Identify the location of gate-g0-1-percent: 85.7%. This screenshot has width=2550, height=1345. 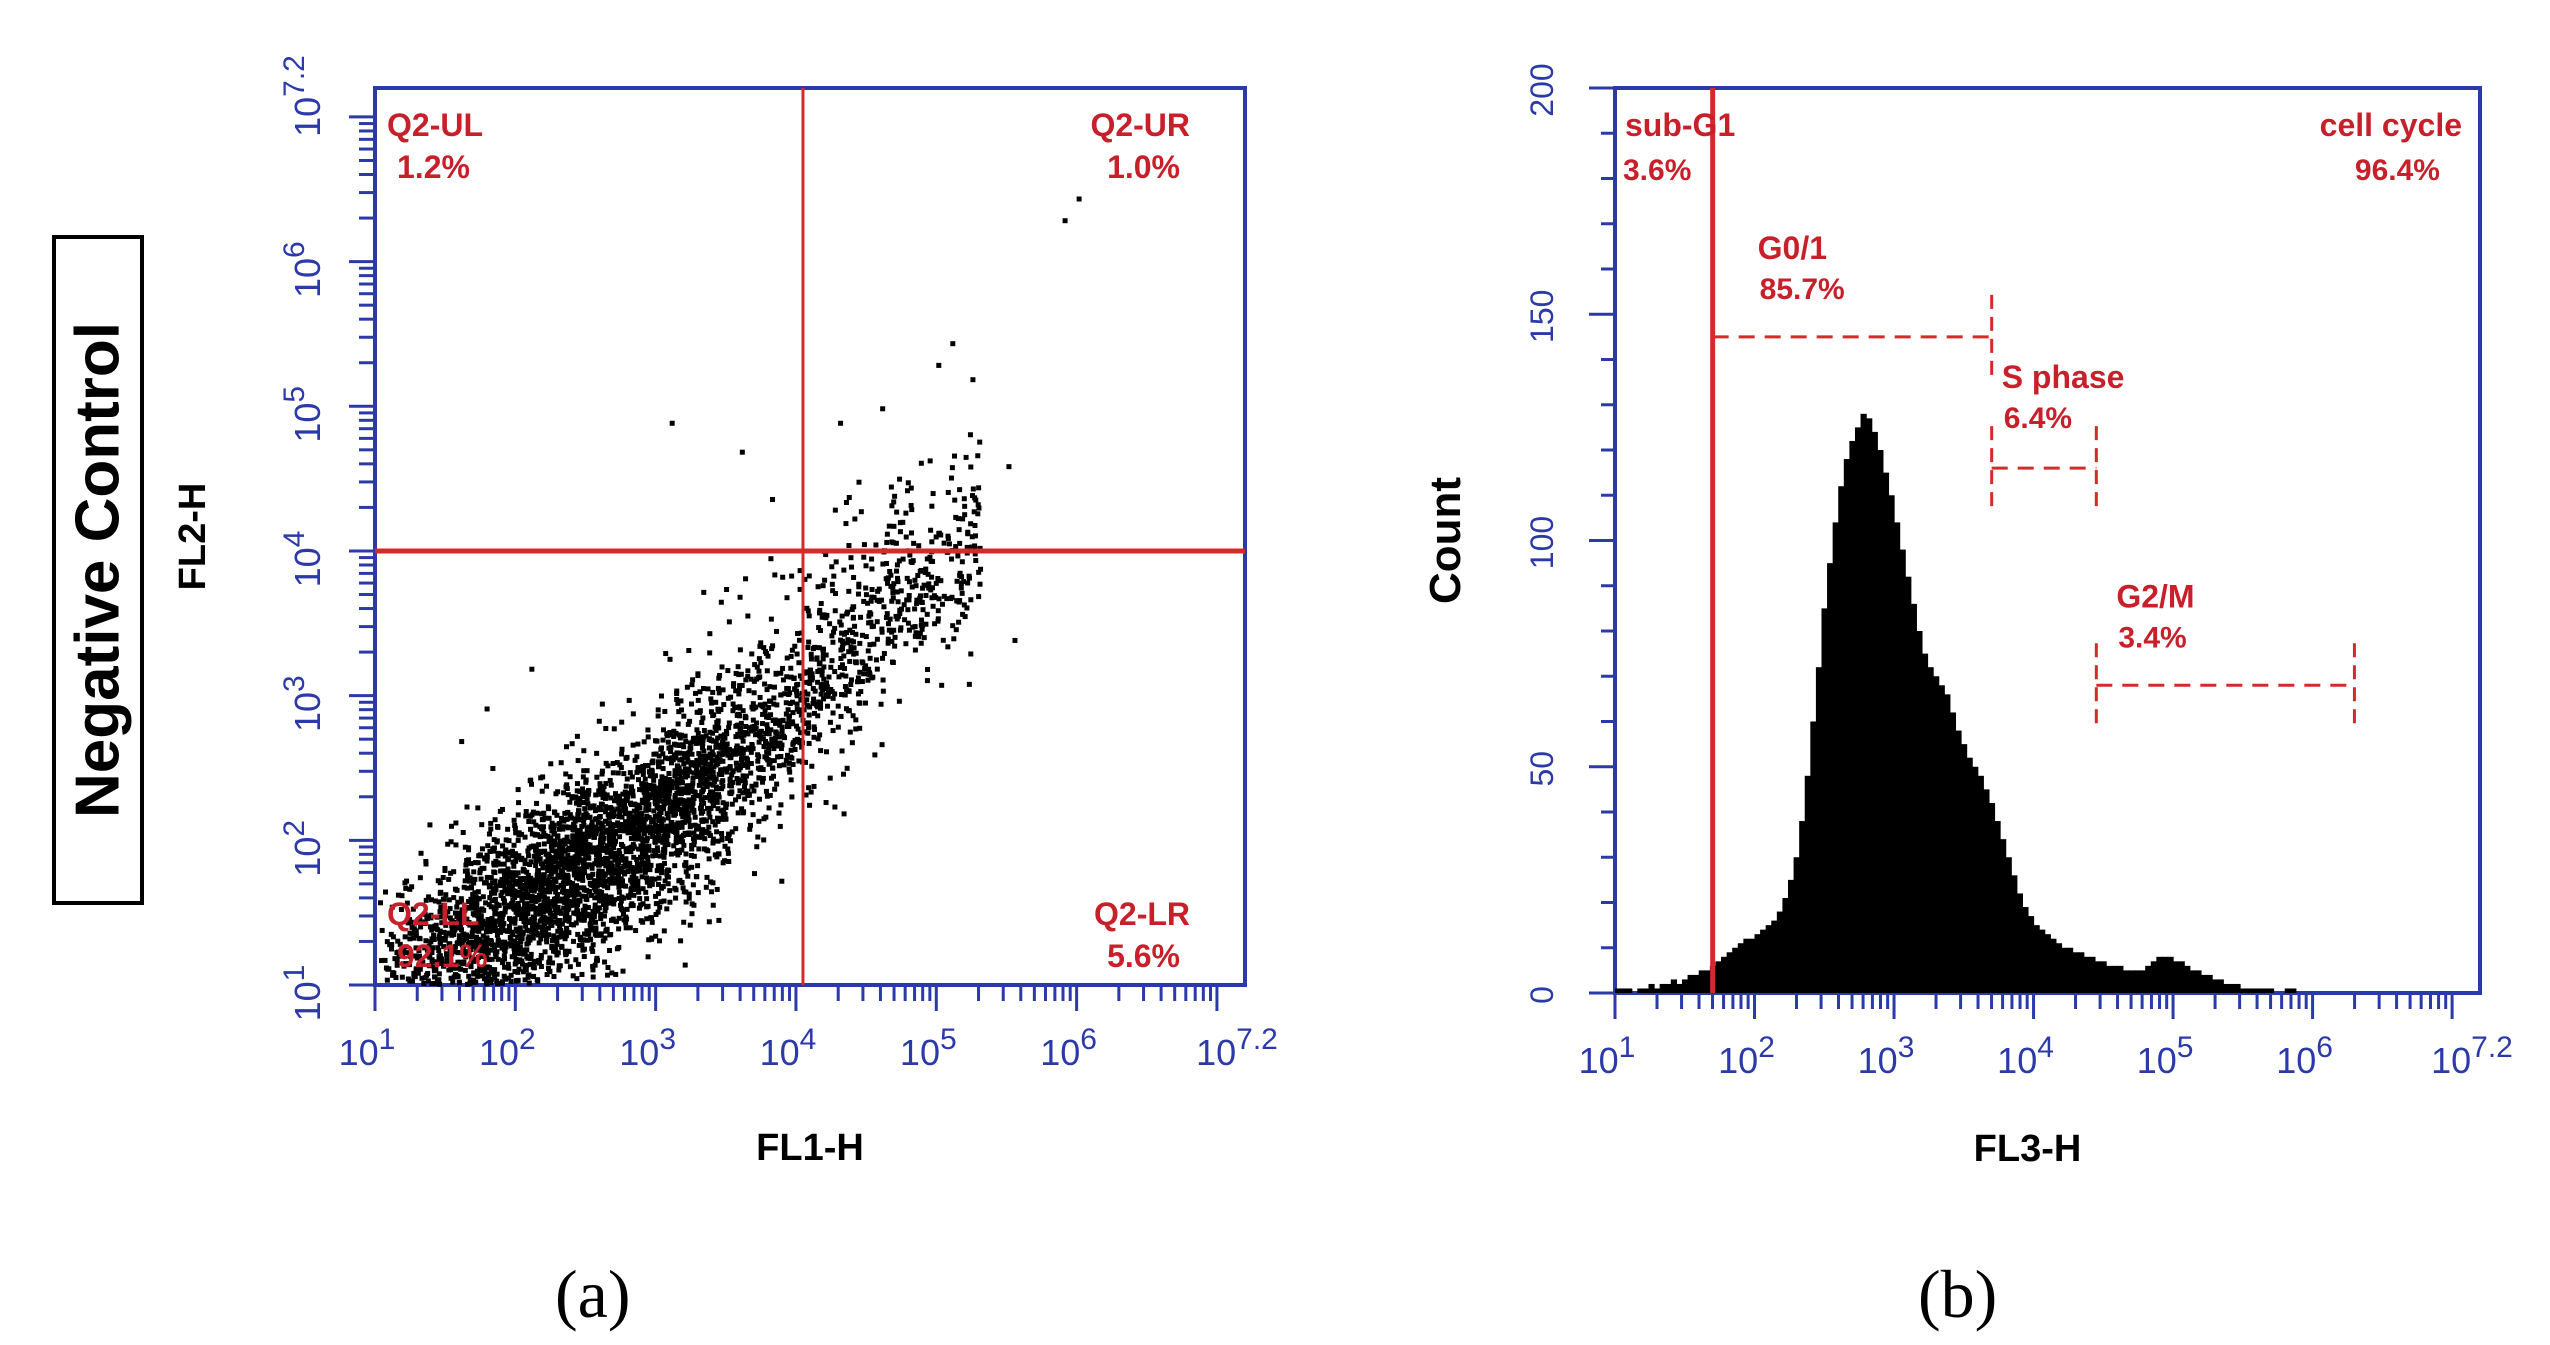
(1802, 289).